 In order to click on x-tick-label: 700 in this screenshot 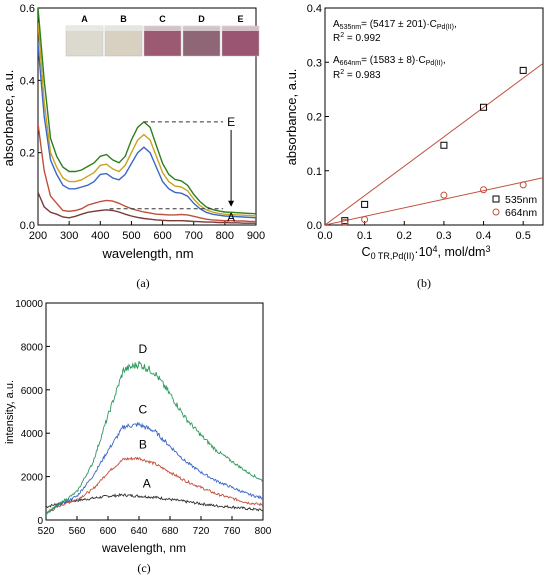, I will do `click(194, 236)`.